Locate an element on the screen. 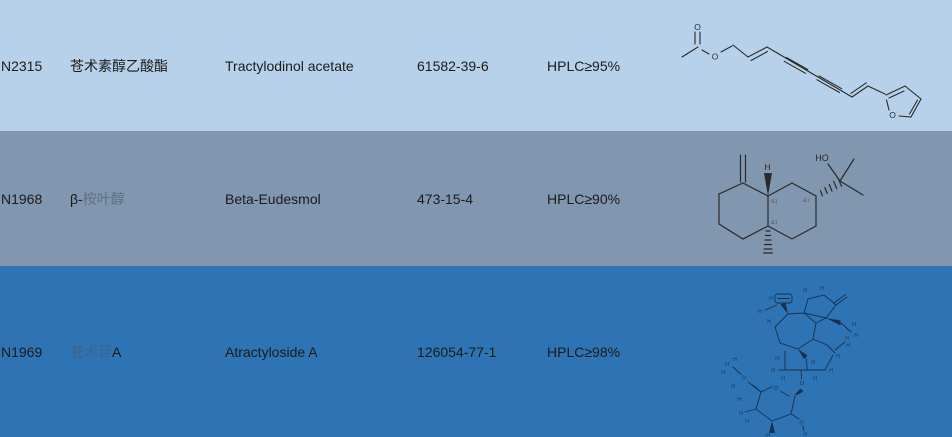 The height and width of the screenshot is (437, 952). purity-spec: HPLC≥90% is located at coordinates (584, 198).